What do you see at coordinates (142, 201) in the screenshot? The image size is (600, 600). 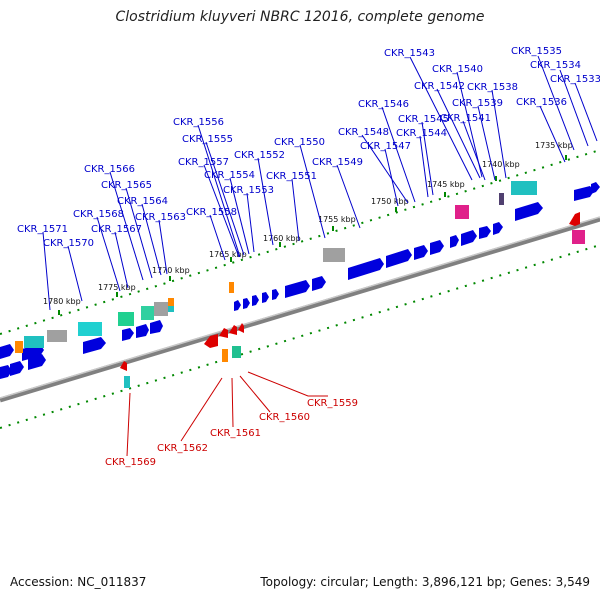 I see `gene-label-ckr-1564: CKR_1564` at bounding box center [142, 201].